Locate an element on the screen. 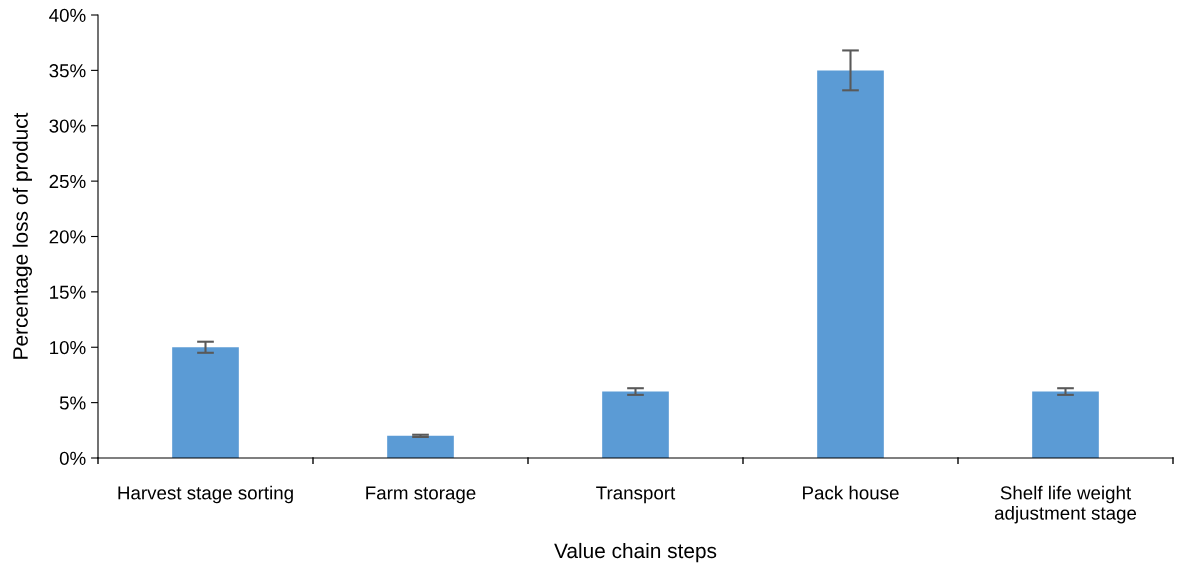 This screenshot has width=1178, height=571. y-tick-label: 30% is located at coordinates (67, 126).